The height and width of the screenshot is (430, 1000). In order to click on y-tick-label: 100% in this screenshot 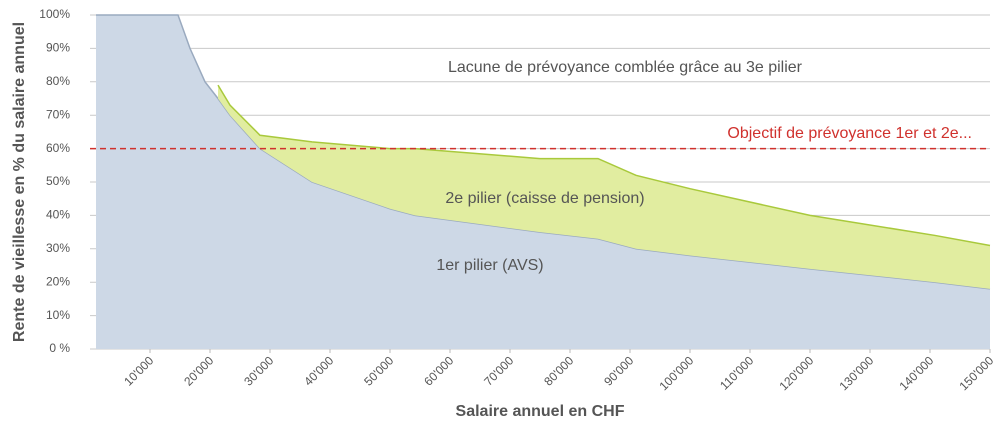, I will do `click(54, 14)`.